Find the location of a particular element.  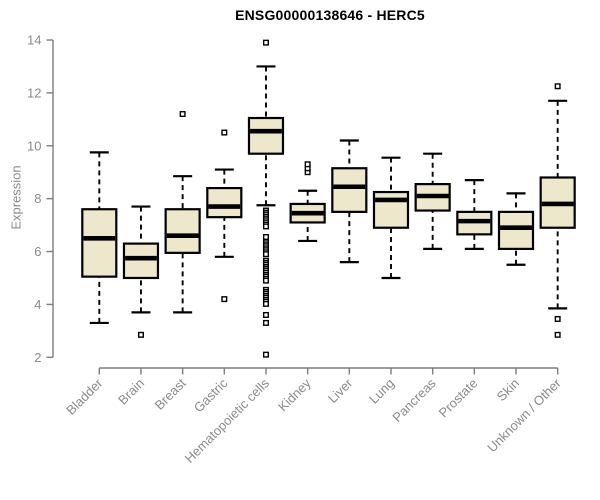

x-tick-label: Lung is located at coordinates (381, 391).